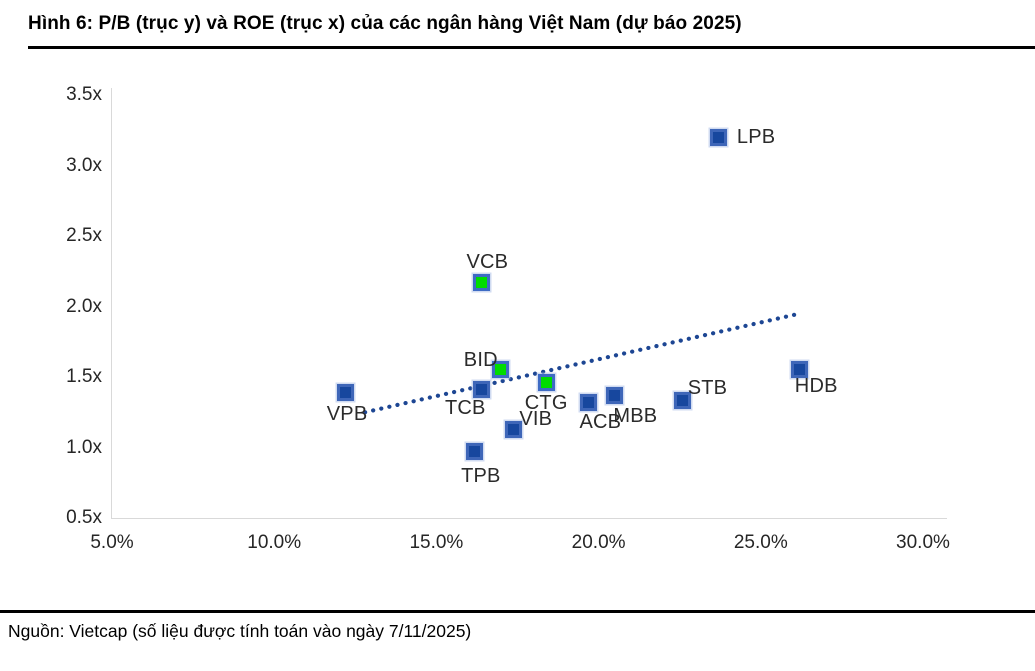 This screenshot has width=1035, height=671. I want to click on y-axis-tick-label: 0.5x, so click(84, 517).